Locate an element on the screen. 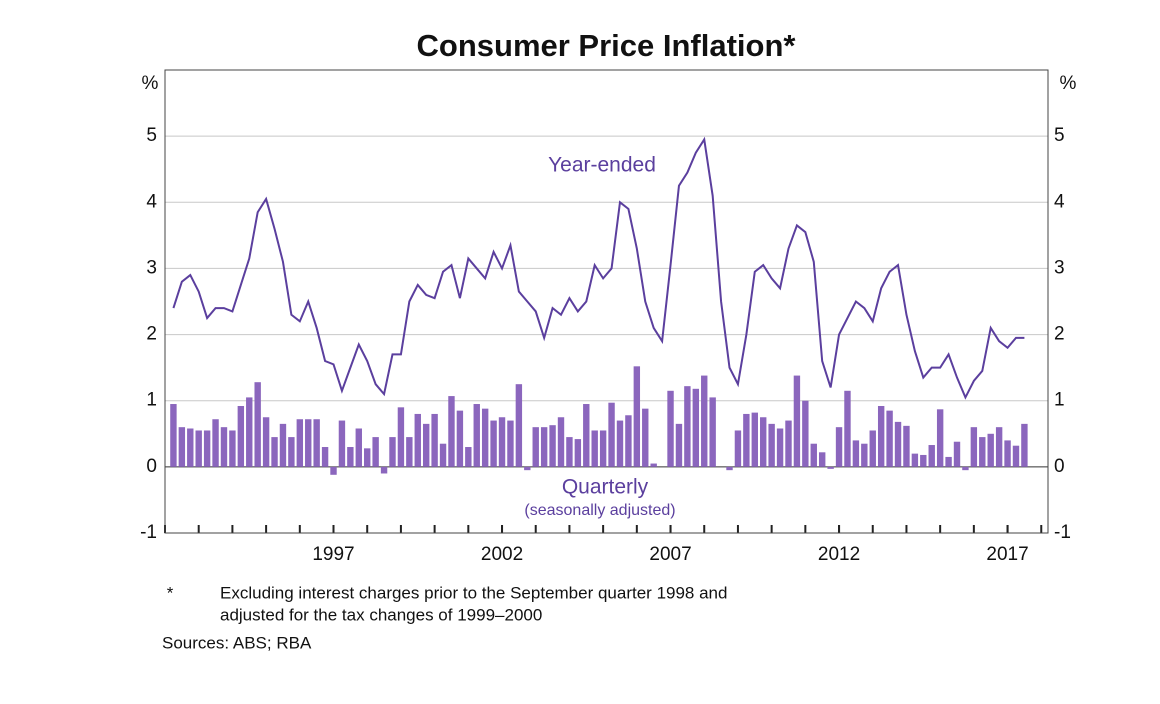 The height and width of the screenshot is (704, 1160). series-label: Year-ended is located at coordinates (602, 165).